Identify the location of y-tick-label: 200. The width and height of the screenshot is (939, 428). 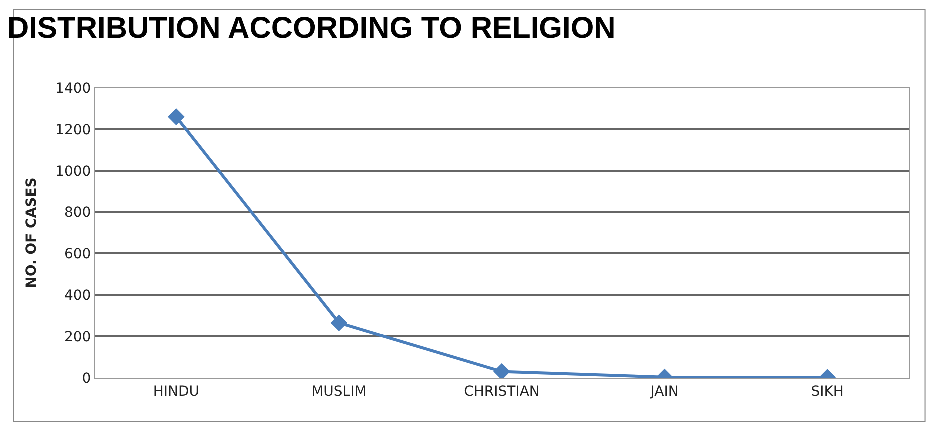
(78, 337).